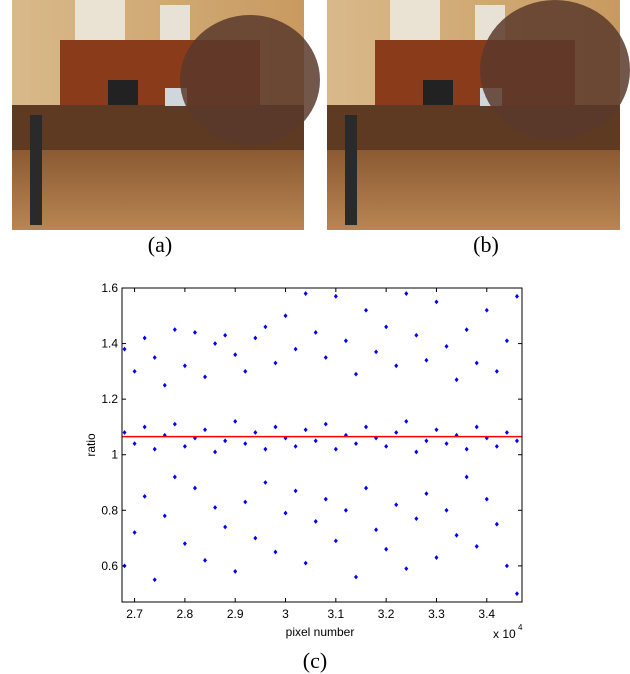 This screenshot has width=630, height=674. I want to click on x-tick-label: 2.7, so click(134, 614).